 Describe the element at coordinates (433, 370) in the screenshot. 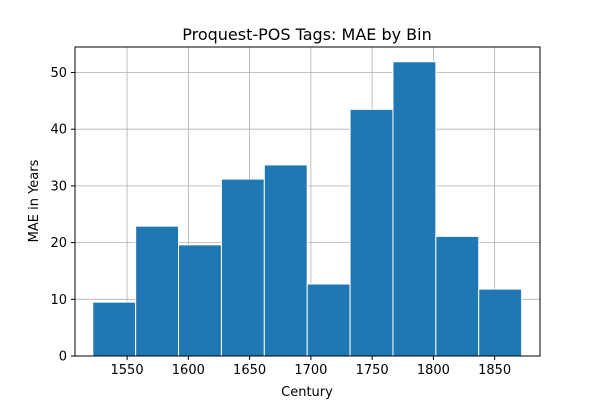

I see `x-tick-label: 1800` at that location.